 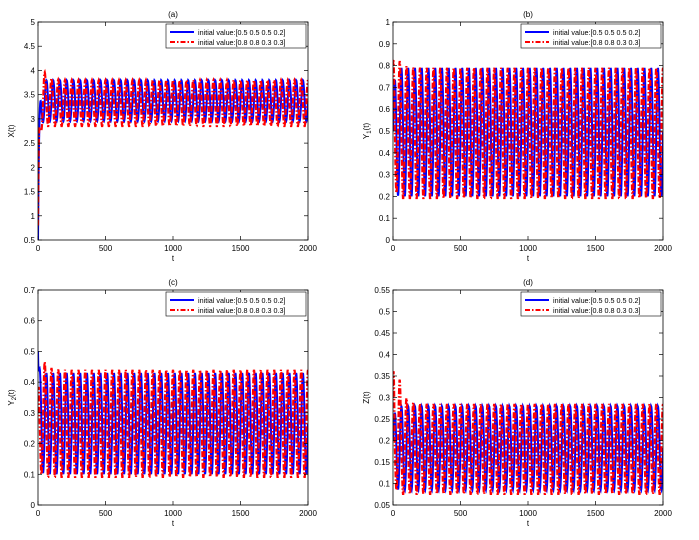 What do you see at coordinates (382, 376) in the screenshot?
I see `y-tick-label: 0.35` at bounding box center [382, 376].